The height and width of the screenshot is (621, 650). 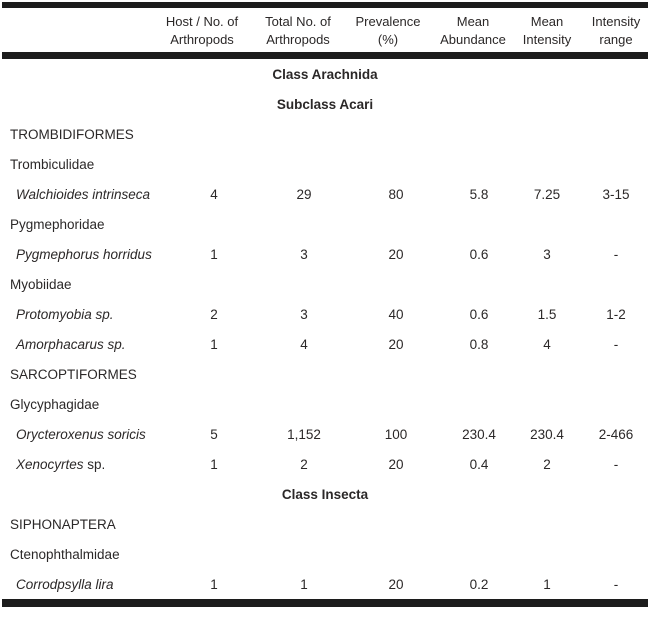 I want to click on species-name: Orycteroxenus soricis, so click(x=77, y=434).